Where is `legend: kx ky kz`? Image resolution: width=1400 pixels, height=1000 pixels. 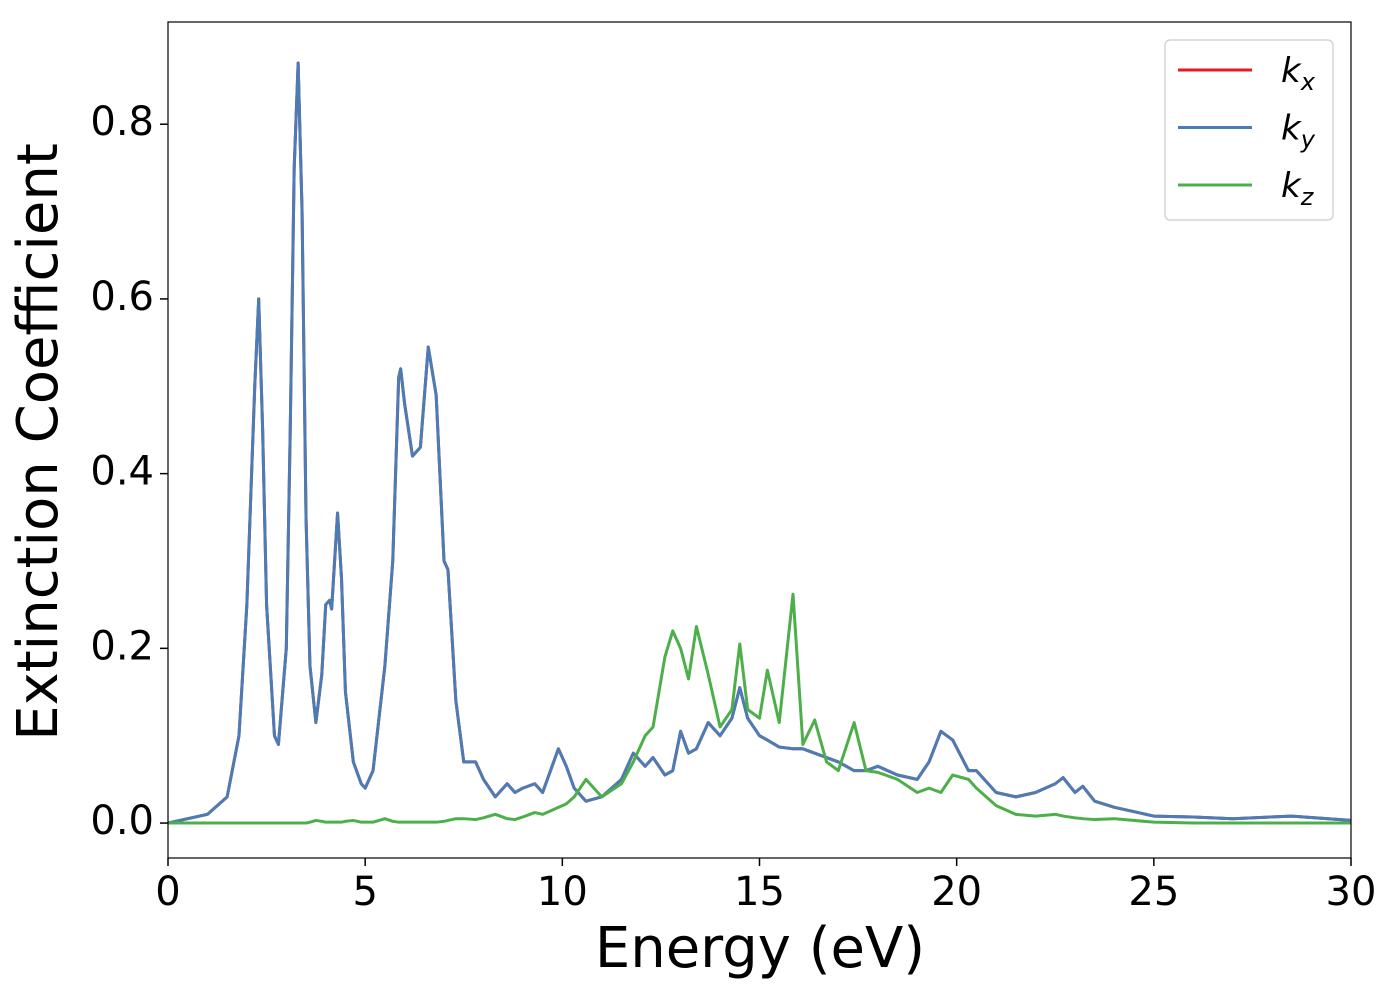
legend: kx ky kz is located at coordinates (1249, 130).